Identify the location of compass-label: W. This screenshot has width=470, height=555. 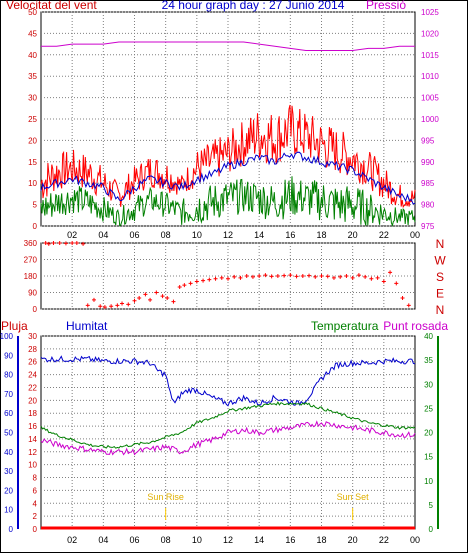
(440, 261).